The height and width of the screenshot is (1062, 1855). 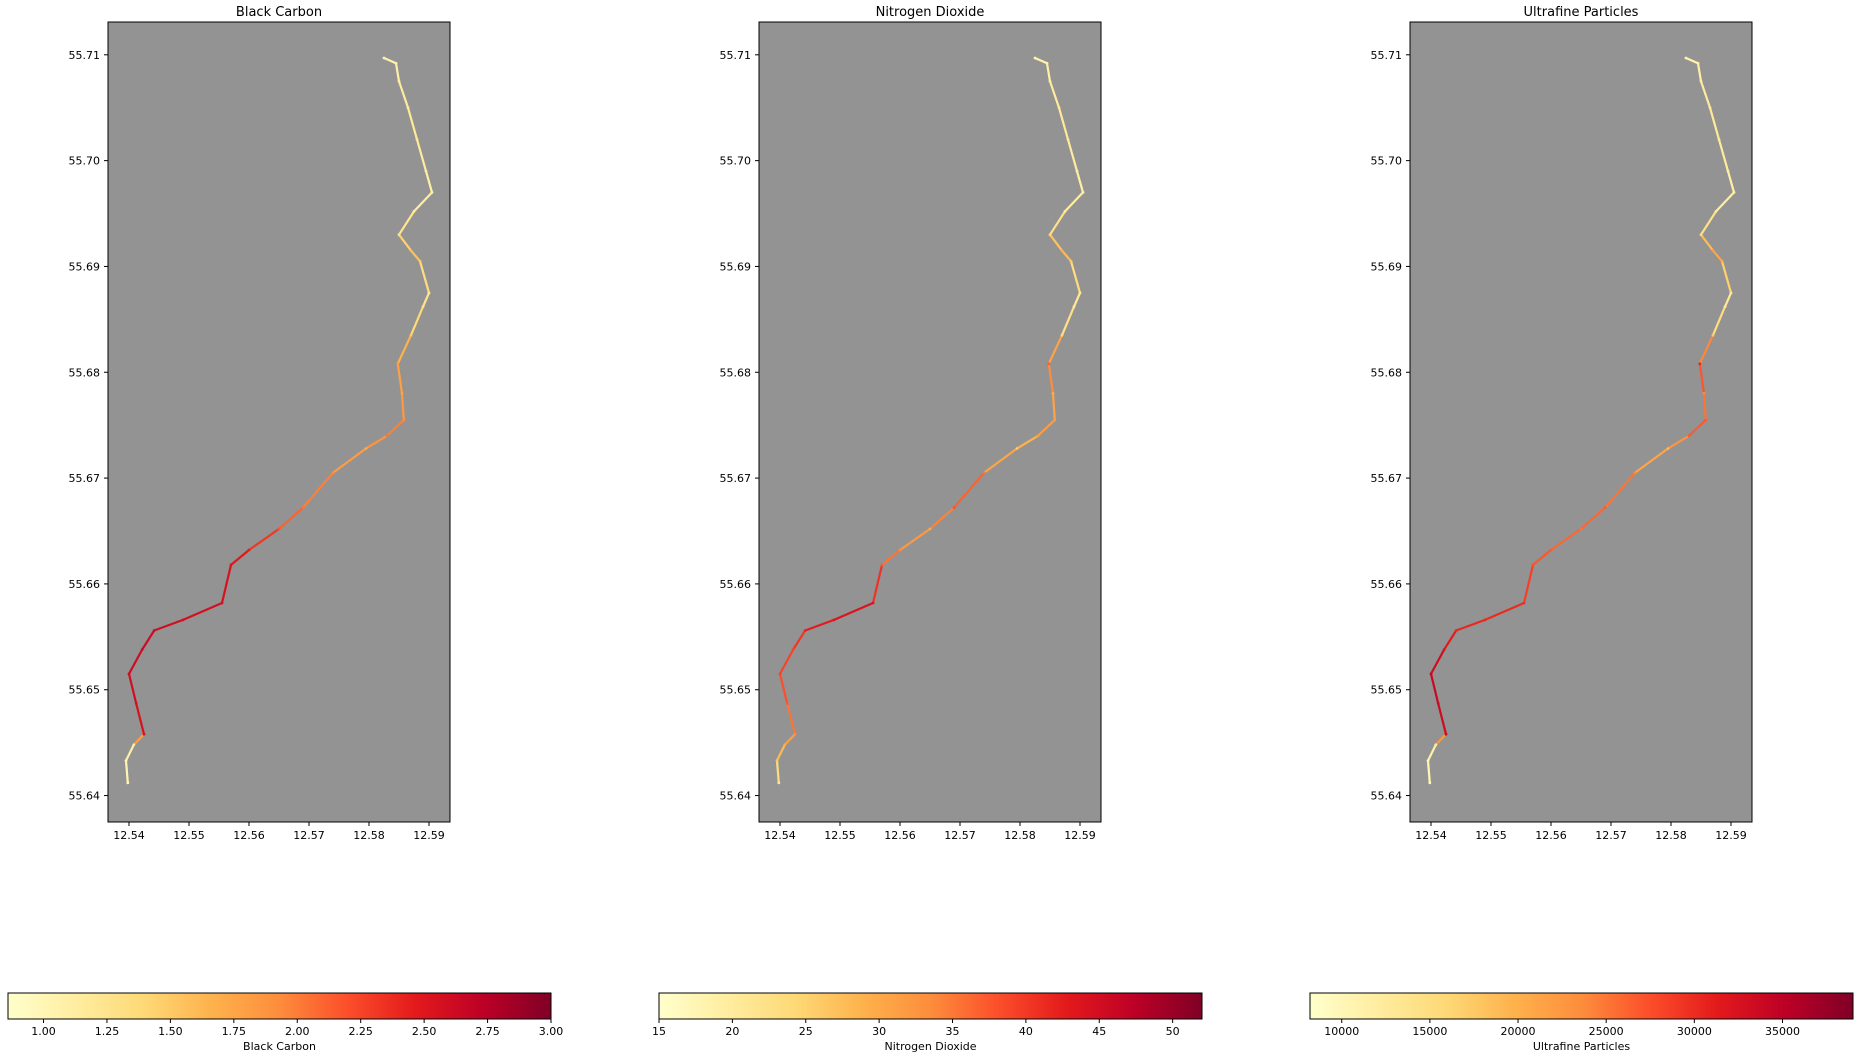 What do you see at coordinates (659, 1031) in the screenshot?
I see `colorbar-tick-label: 15` at bounding box center [659, 1031].